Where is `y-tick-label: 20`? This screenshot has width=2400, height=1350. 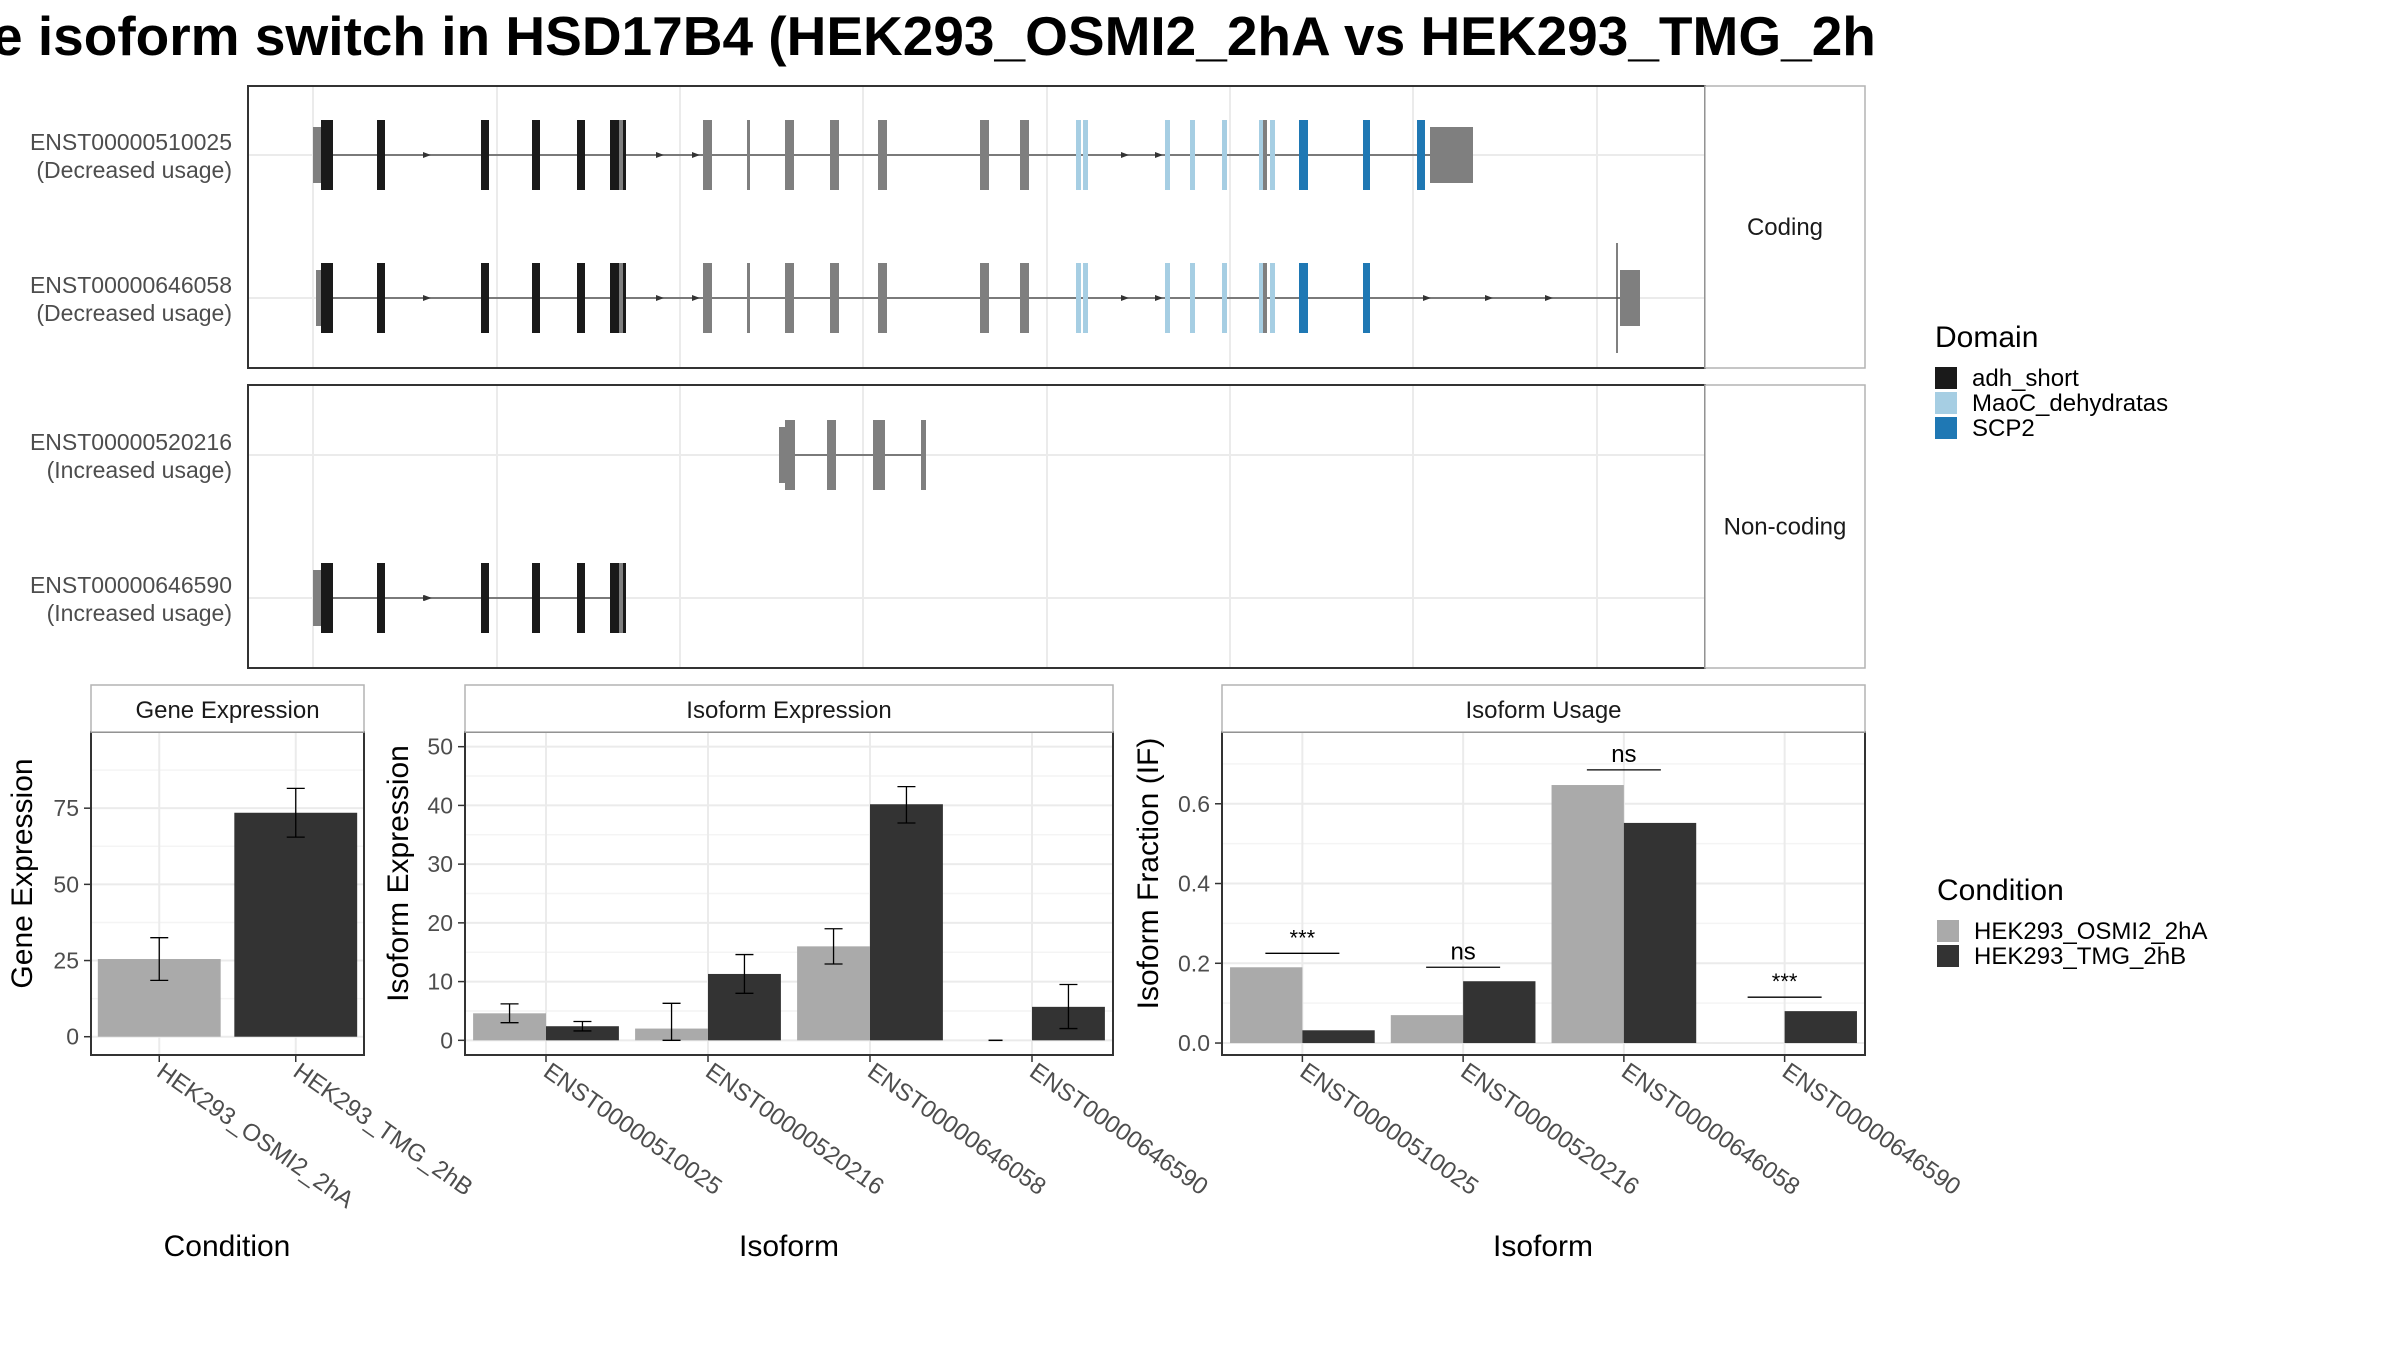 y-tick-label: 20 is located at coordinates (440, 923).